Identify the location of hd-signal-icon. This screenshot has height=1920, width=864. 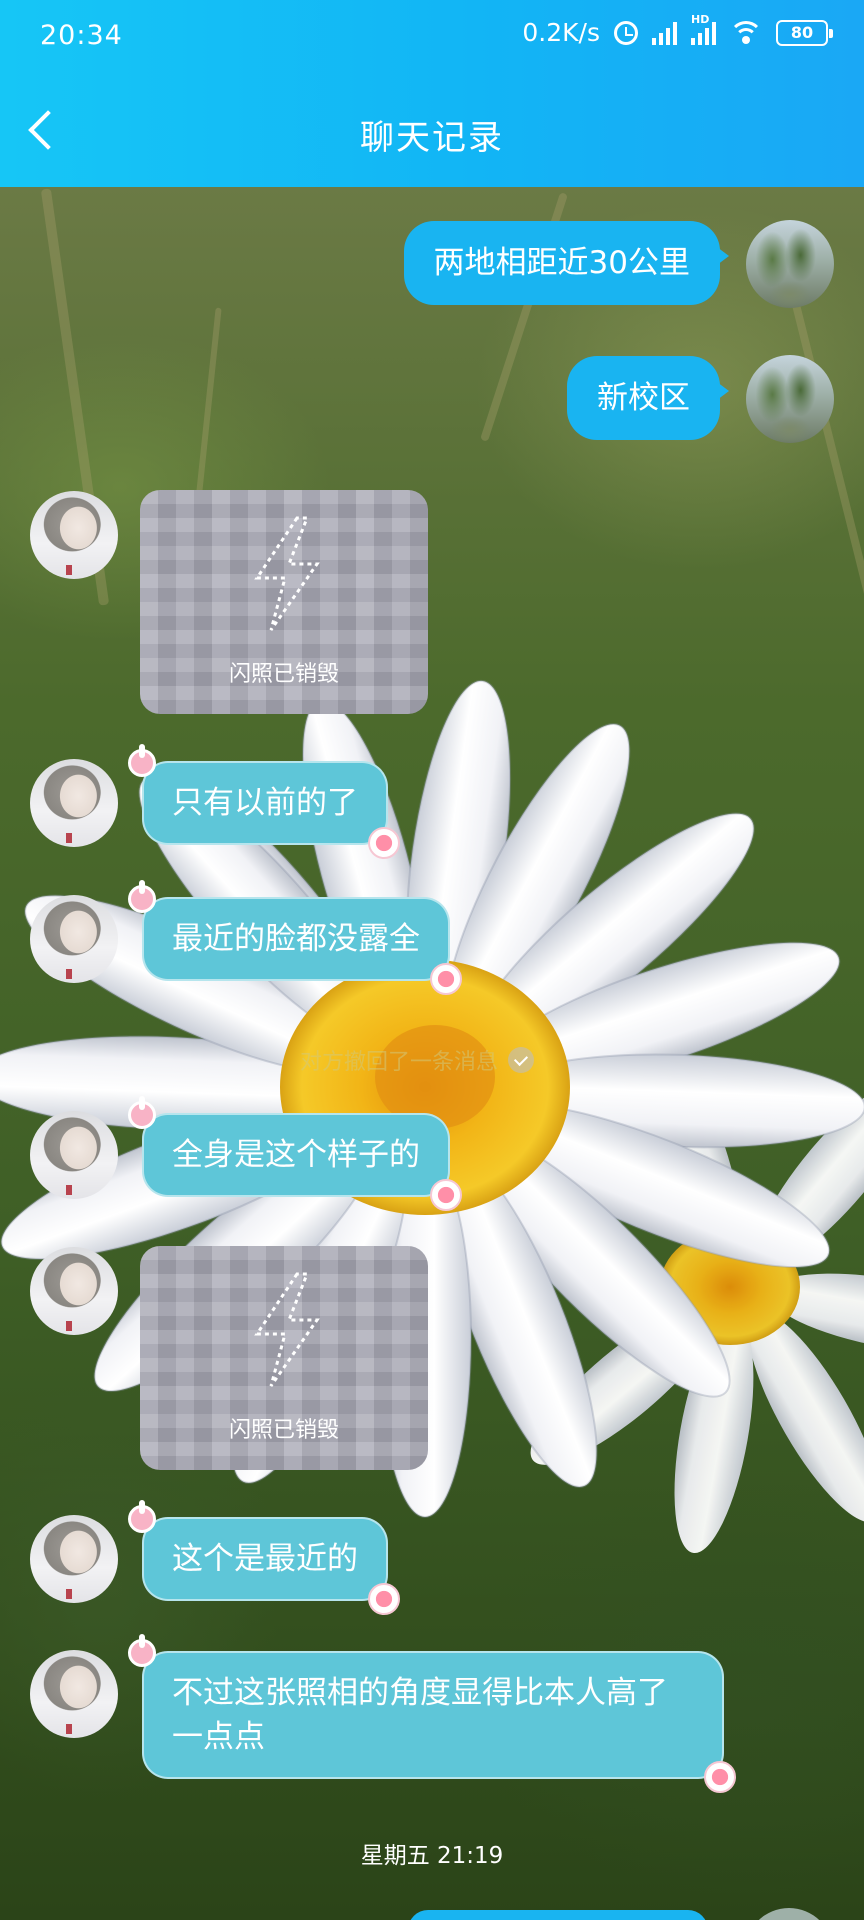
(703, 29).